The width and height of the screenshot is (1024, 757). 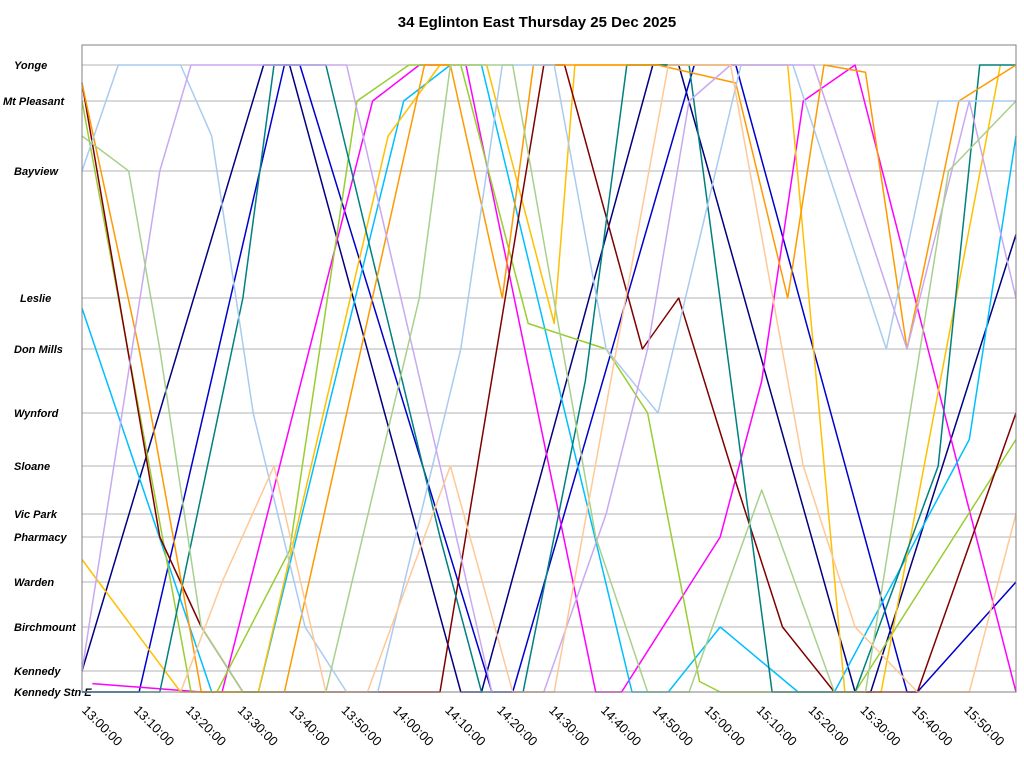 I want to click on x-tick-label: 15:20:00, so click(x=829, y=726).